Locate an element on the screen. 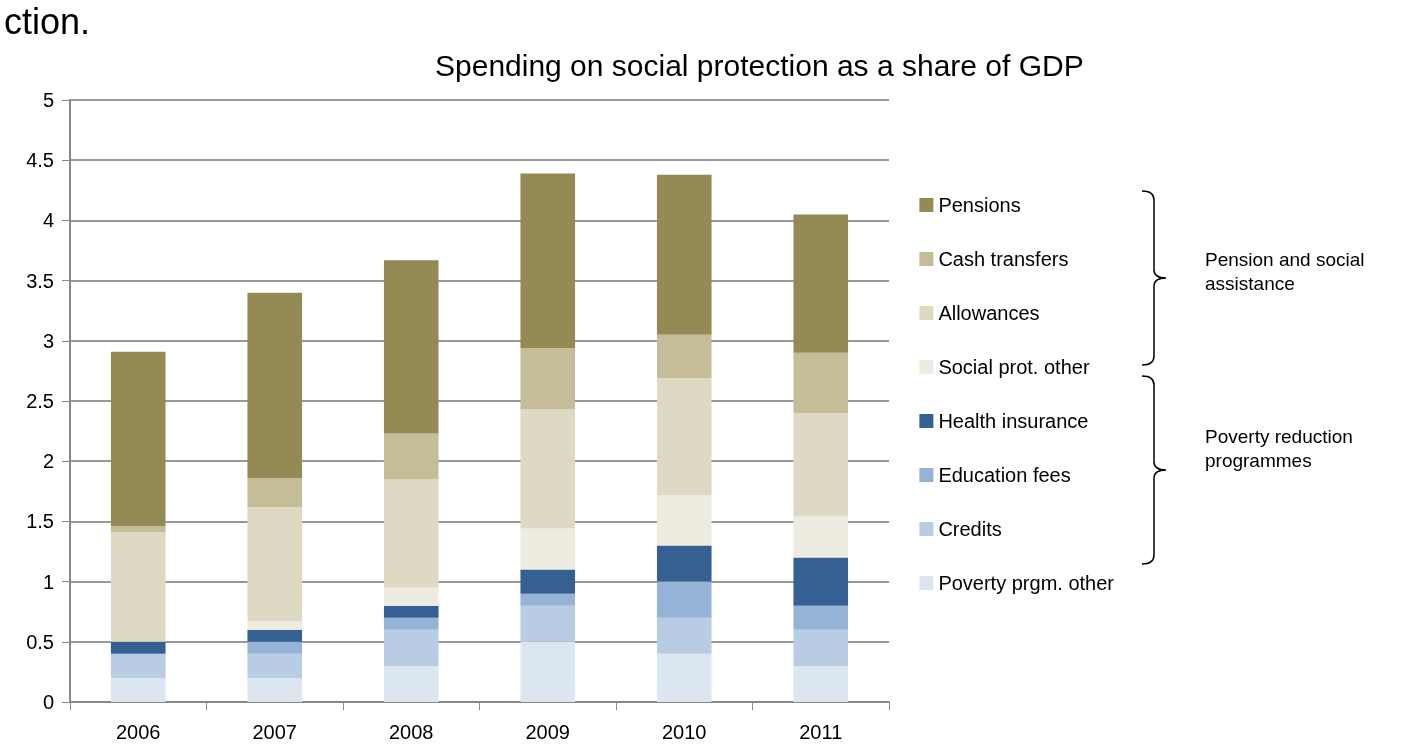  legend-label: Health insurance is located at coordinates (1013, 421).